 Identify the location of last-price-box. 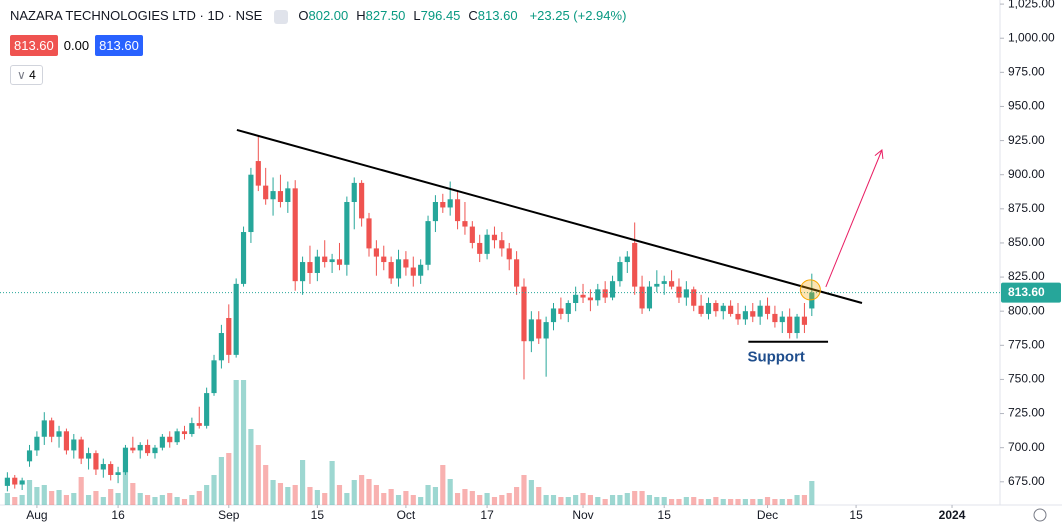
(1031, 292).